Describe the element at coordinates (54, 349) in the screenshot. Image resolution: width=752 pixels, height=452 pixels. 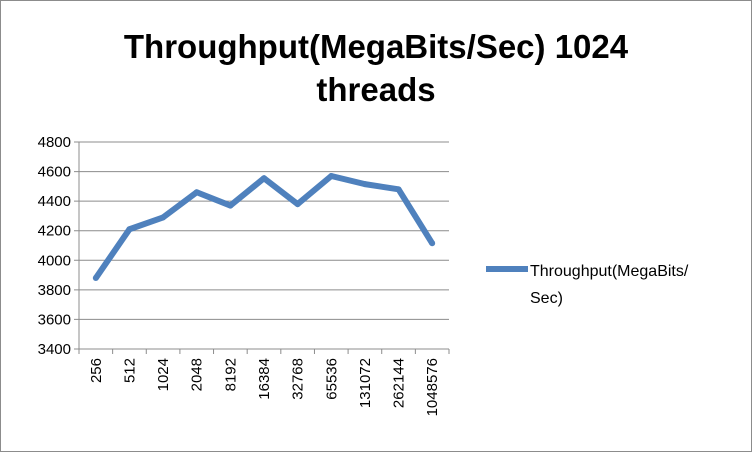
I see `y-tick-label-3400: 3400` at that location.